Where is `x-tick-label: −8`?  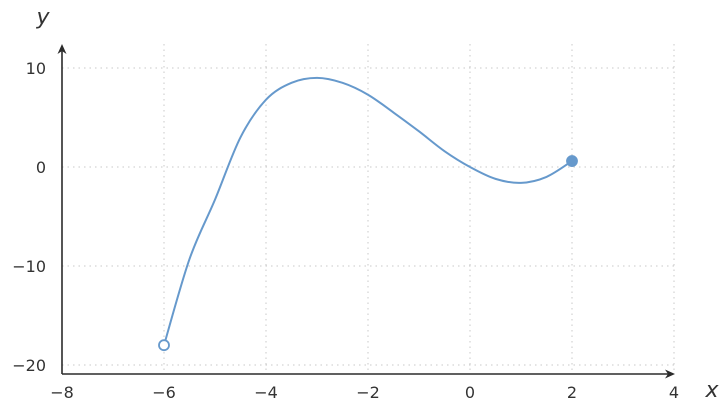 x-tick-label: −8 is located at coordinates (62, 392).